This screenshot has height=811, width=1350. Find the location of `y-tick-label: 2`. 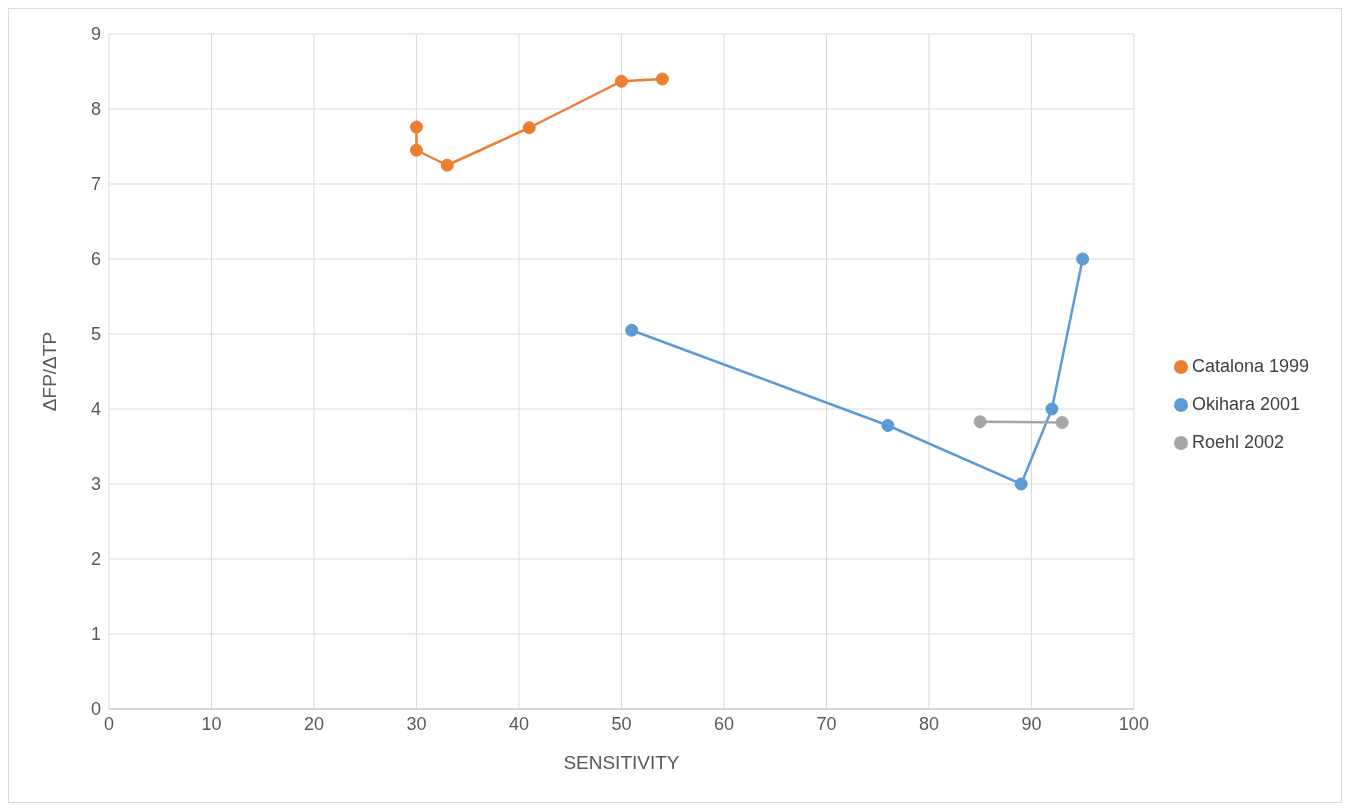

y-tick-label: 2 is located at coordinates (95, 559).